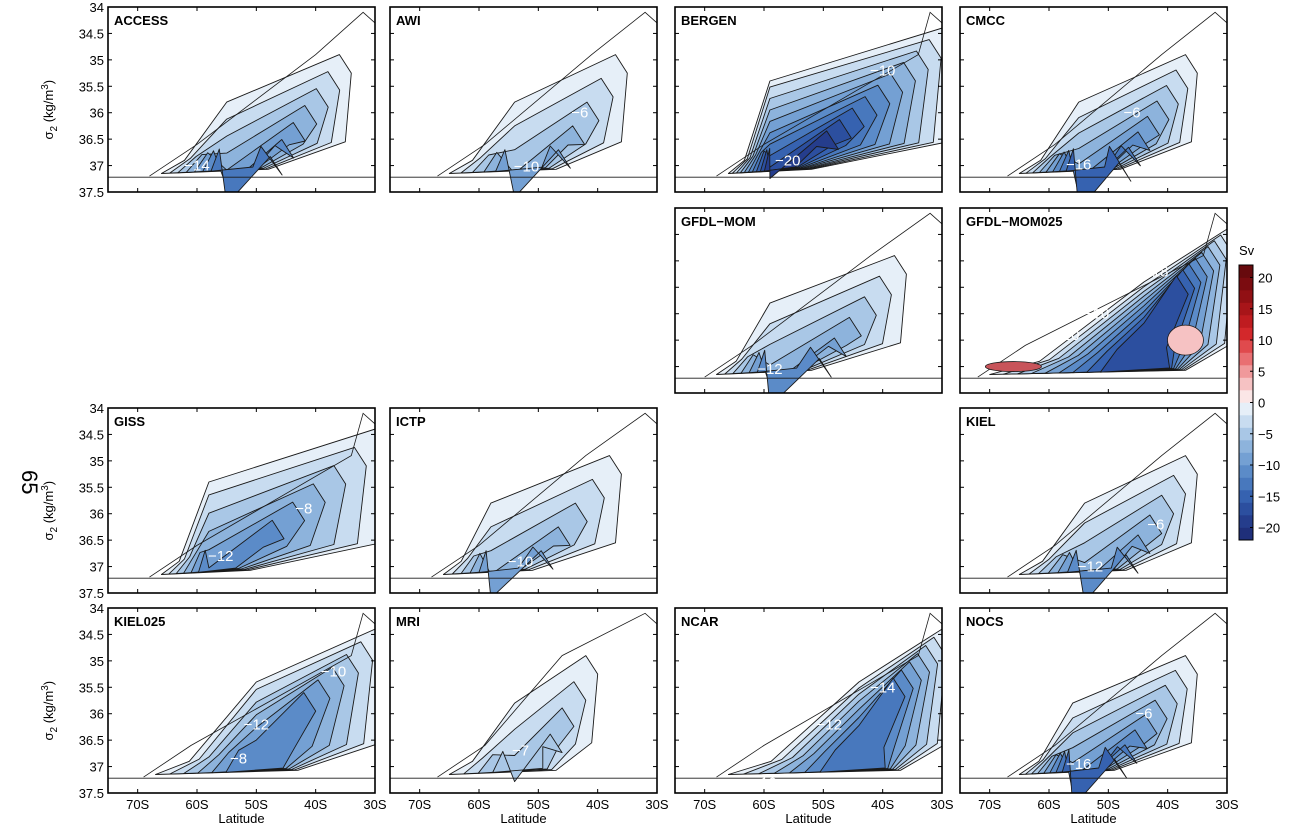 This screenshot has height=835, width=1295. Describe the element at coordinates (139, 621) in the screenshot. I see `panel-title: KIEL025` at that location.